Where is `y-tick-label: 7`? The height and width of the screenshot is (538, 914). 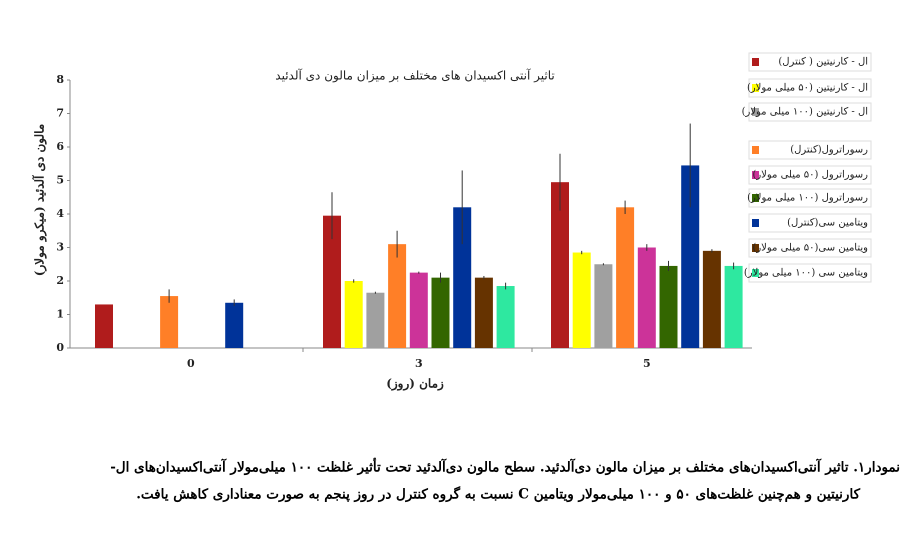
y-tick-label: 7 is located at coordinates (60, 113).